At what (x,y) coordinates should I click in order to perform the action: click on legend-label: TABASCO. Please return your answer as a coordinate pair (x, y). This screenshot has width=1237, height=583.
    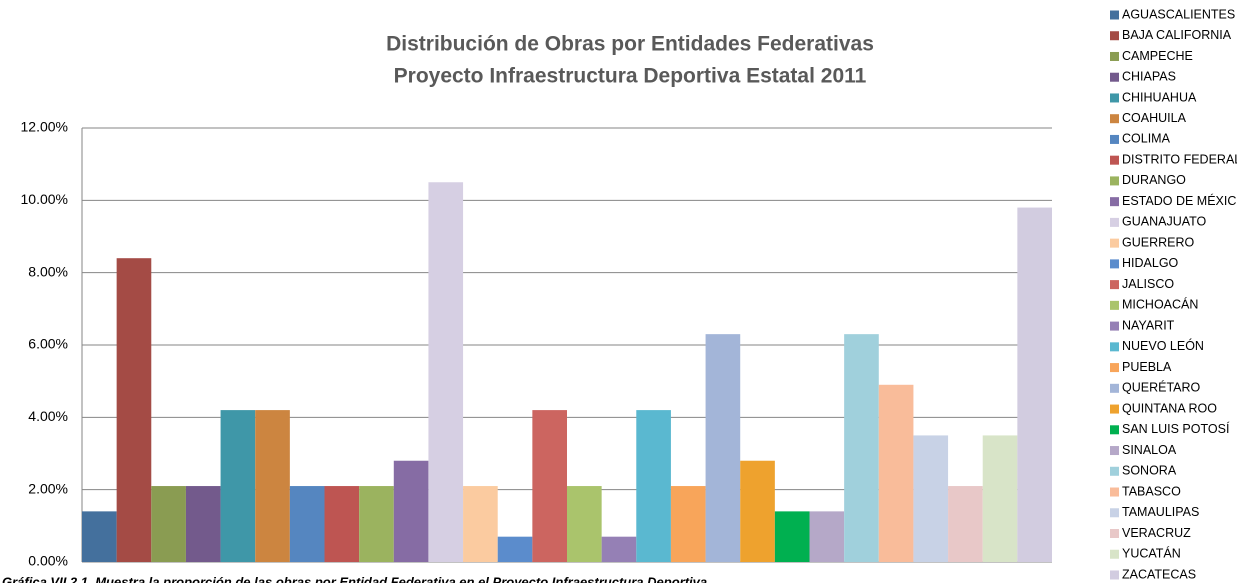
    Looking at the image, I should click on (1151, 491).